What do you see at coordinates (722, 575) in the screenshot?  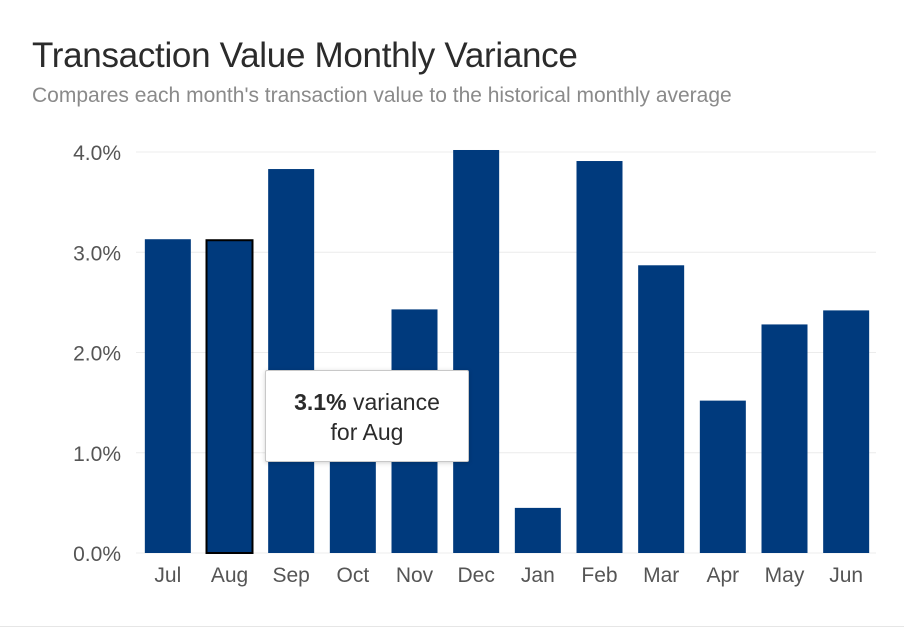 I see `x-tick-label: Apr` at bounding box center [722, 575].